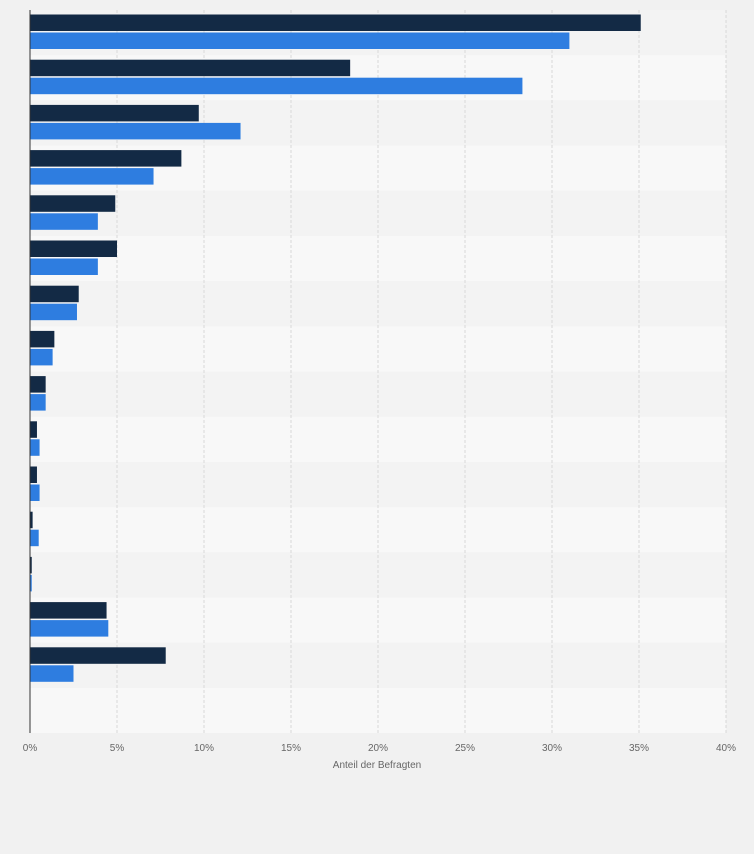 Image resolution: width=754 pixels, height=854 pixels. What do you see at coordinates (117, 748) in the screenshot?
I see `x-tick-label: 5%` at bounding box center [117, 748].